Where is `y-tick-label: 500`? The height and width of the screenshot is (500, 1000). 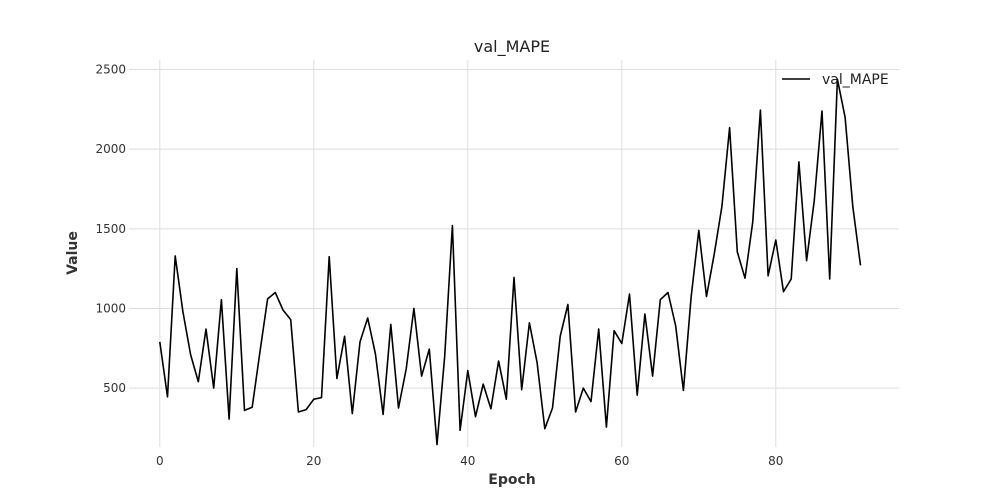
y-tick-label: 500 is located at coordinates (114, 388).